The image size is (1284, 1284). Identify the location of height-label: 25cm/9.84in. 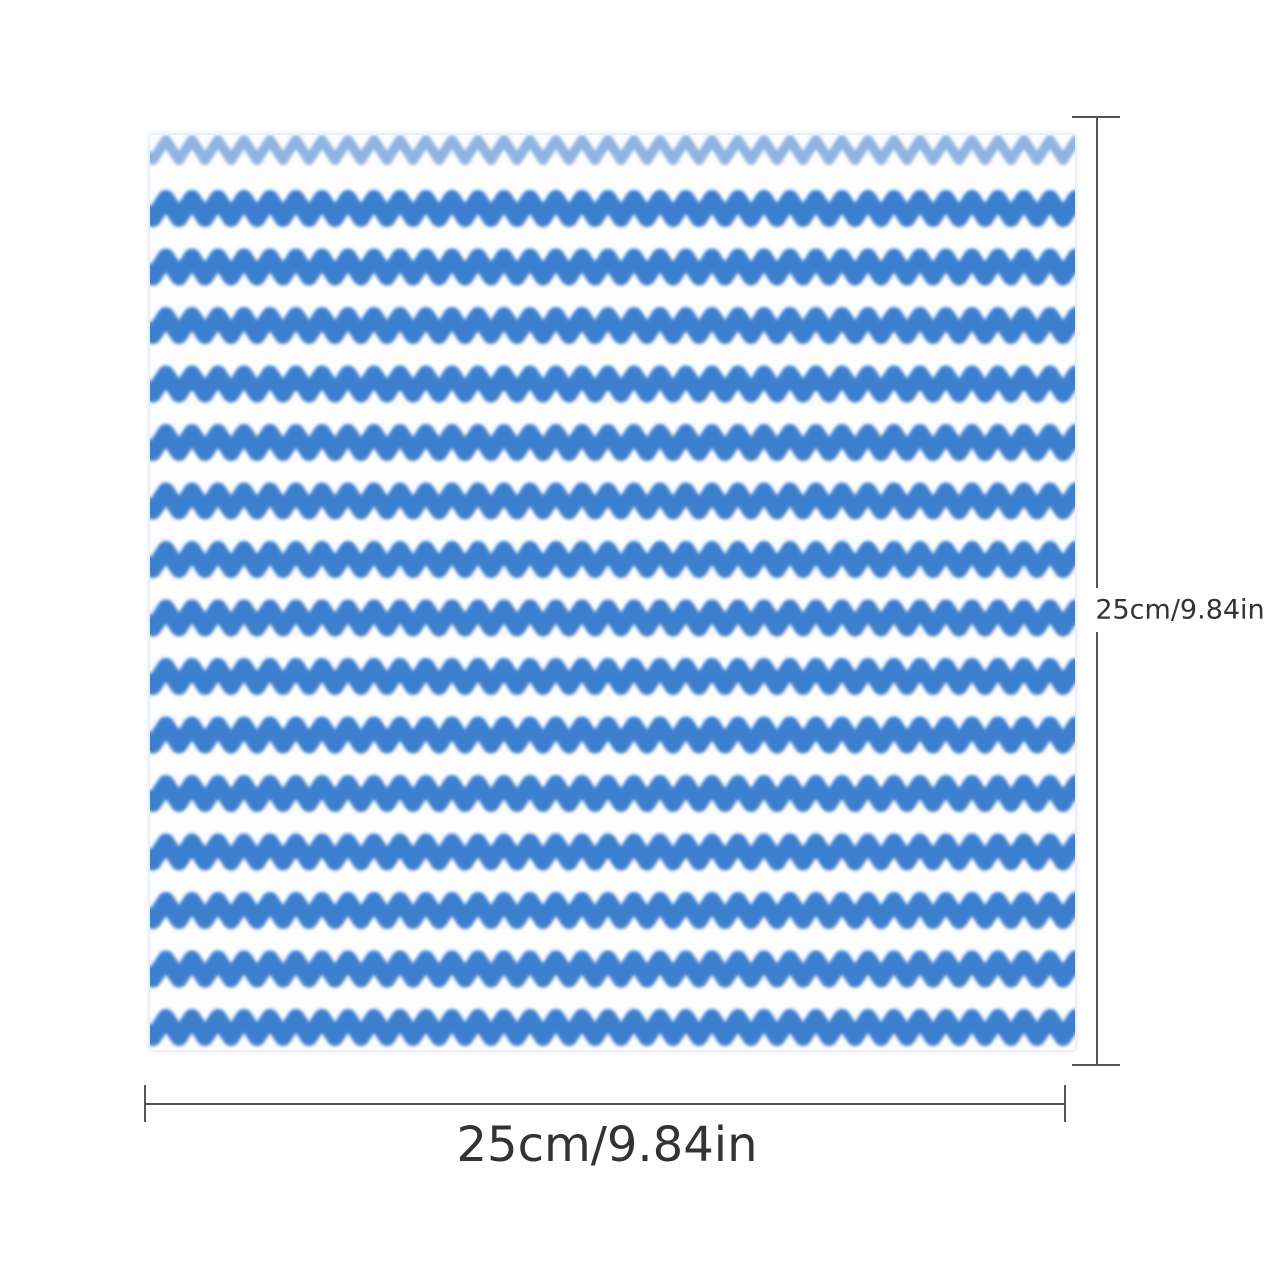
(1179, 610).